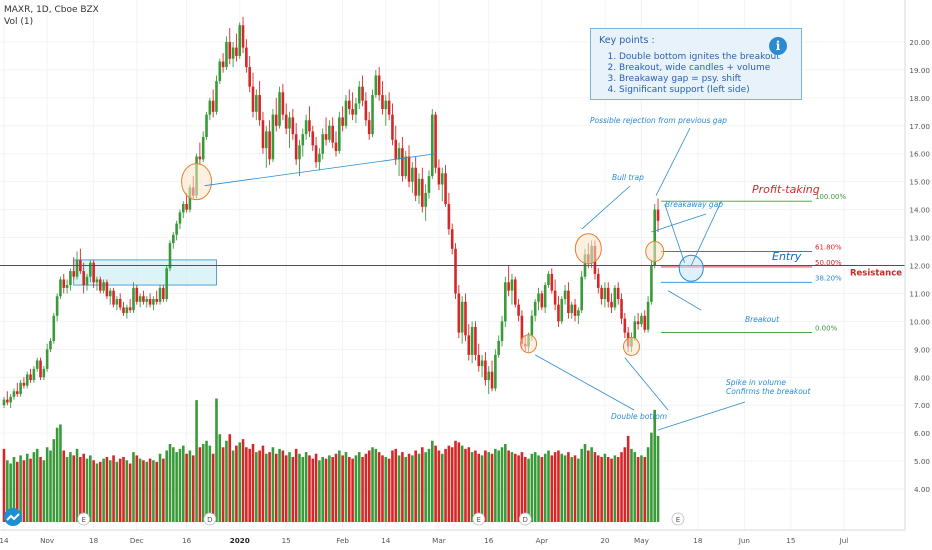  I want to click on fib-label: 61.80%, so click(828, 248).